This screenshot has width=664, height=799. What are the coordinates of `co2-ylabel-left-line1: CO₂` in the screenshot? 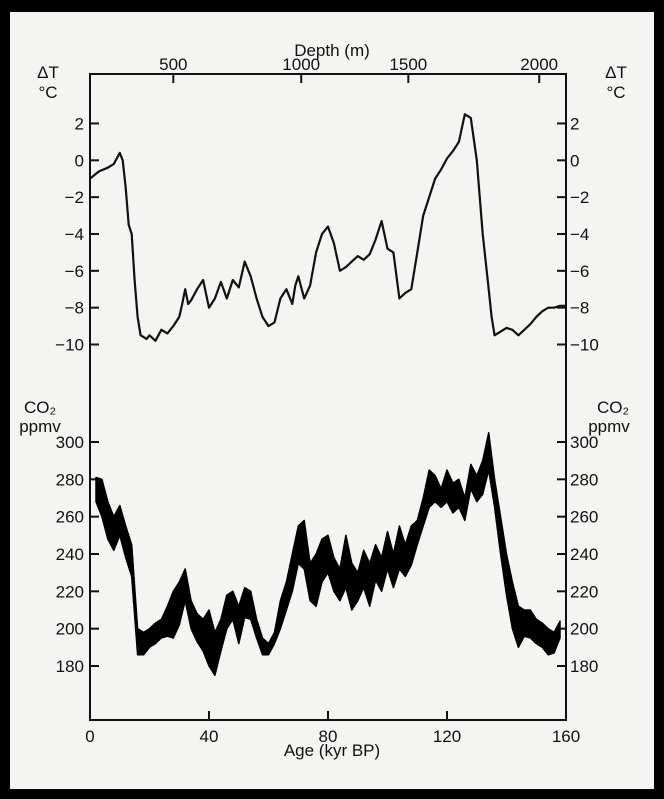 It's located at (40, 407).